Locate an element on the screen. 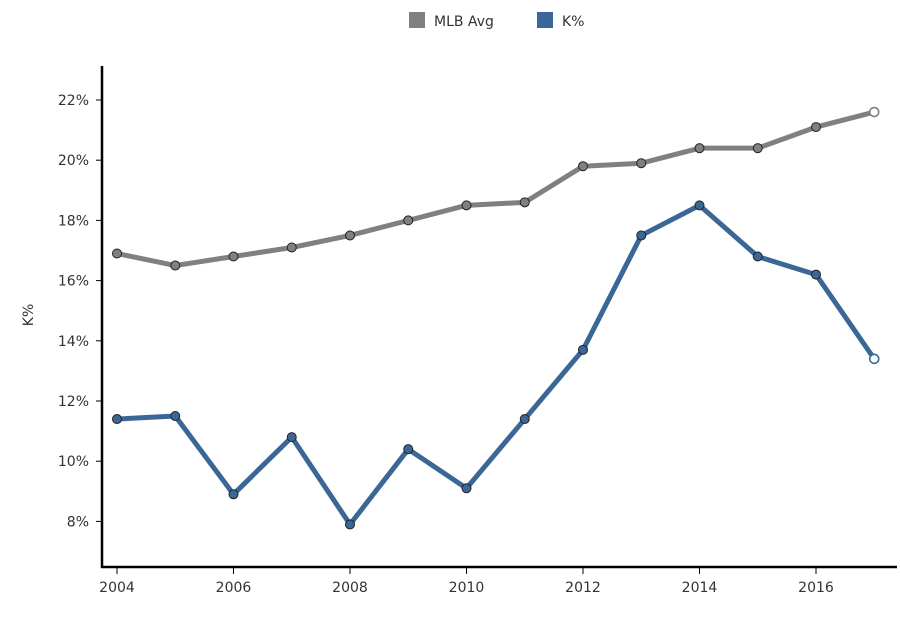 The width and height of the screenshot is (900, 622). x-axis-ticks: 2004 2006 2008 2010 2012 2014 2016 is located at coordinates (466, 581).